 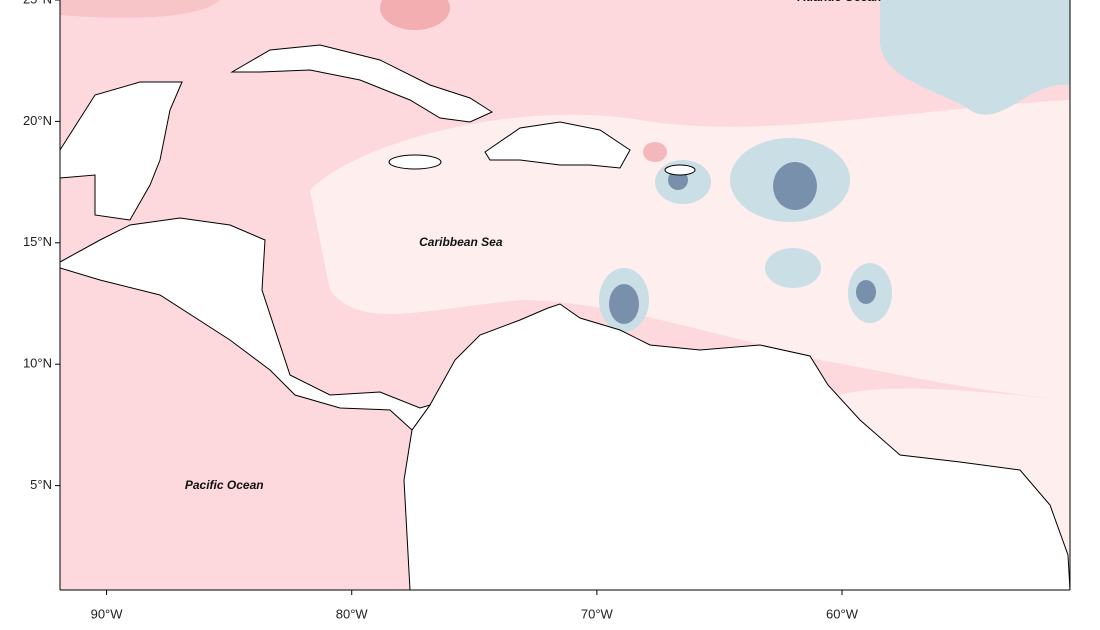 What do you see at coordinates (597, 613) in the screenshot?
I see `x-tick-label: 70°W` at bounding box center [597, 613].